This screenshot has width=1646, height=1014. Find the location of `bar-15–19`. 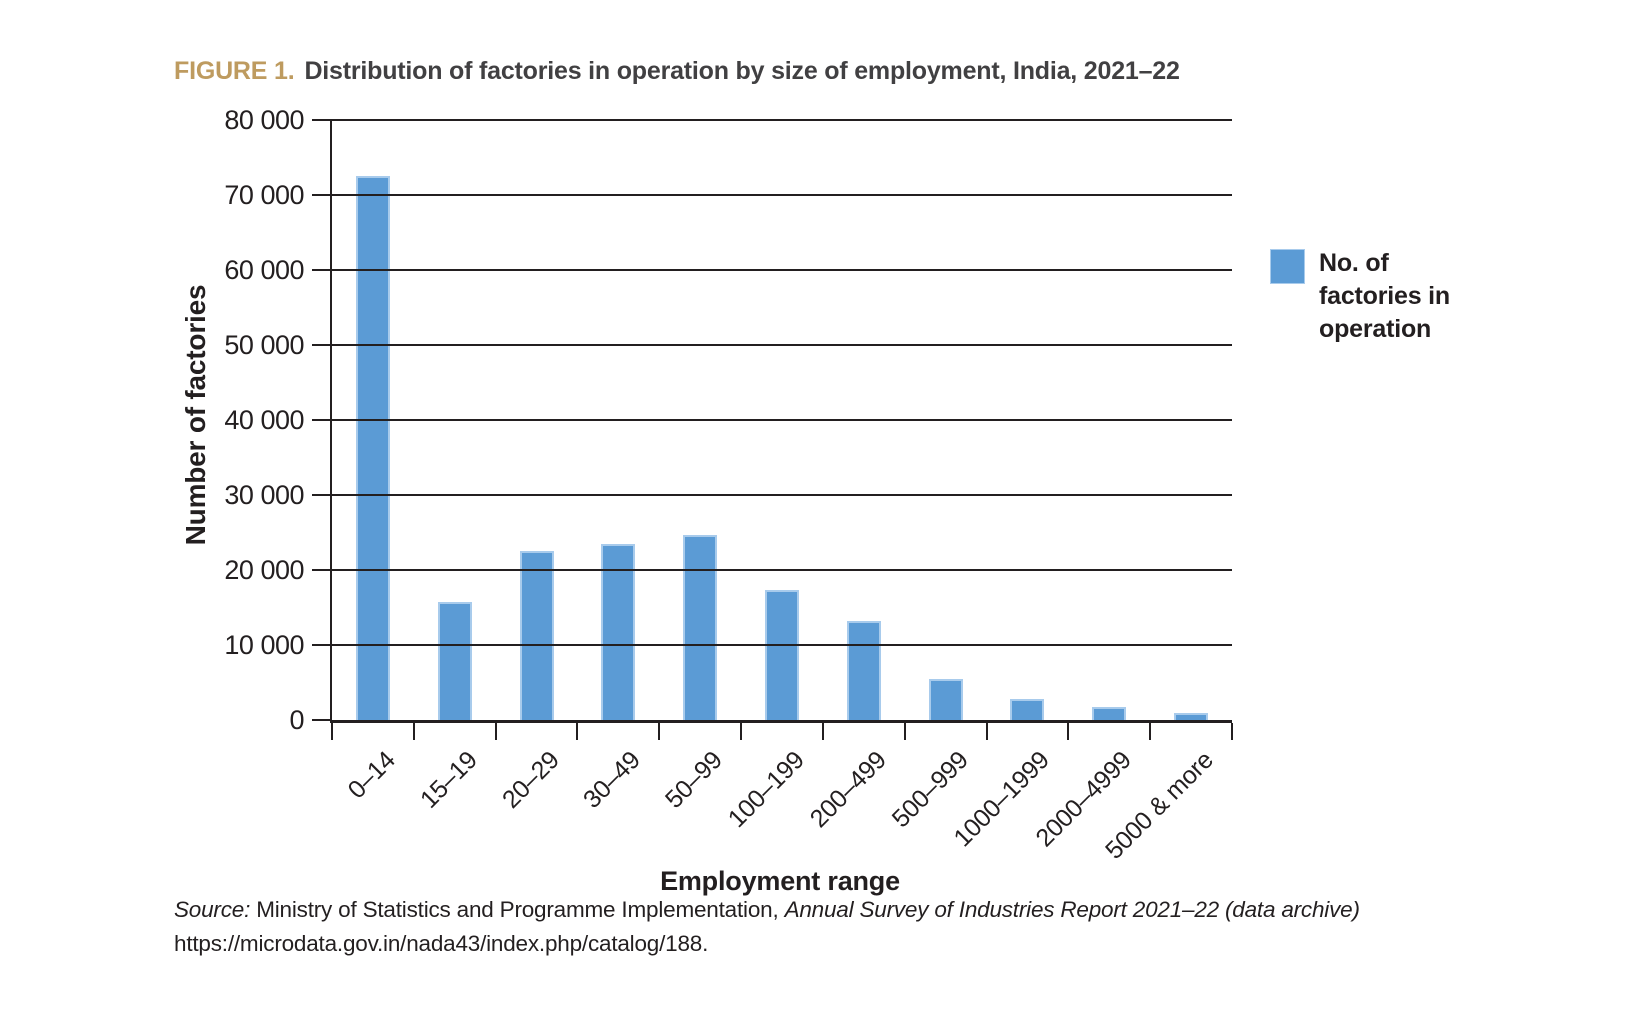

bar-15–19 is located at coordinates (454, 660).